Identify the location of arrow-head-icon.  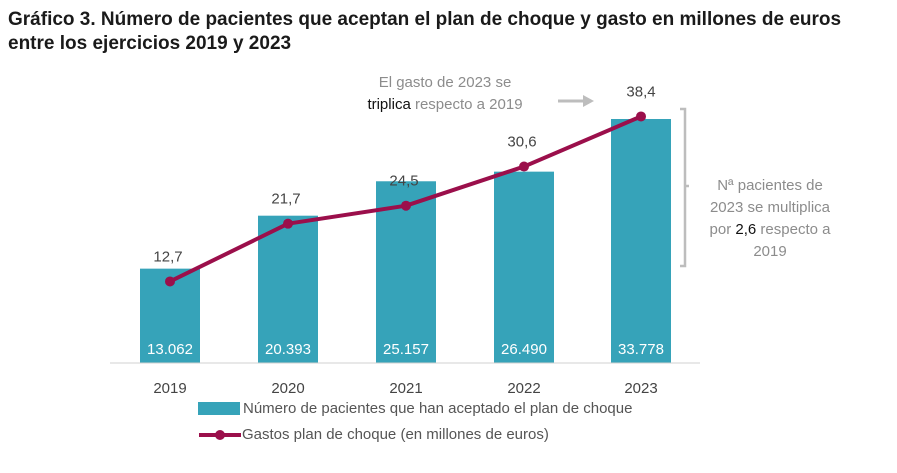
(588, 101).